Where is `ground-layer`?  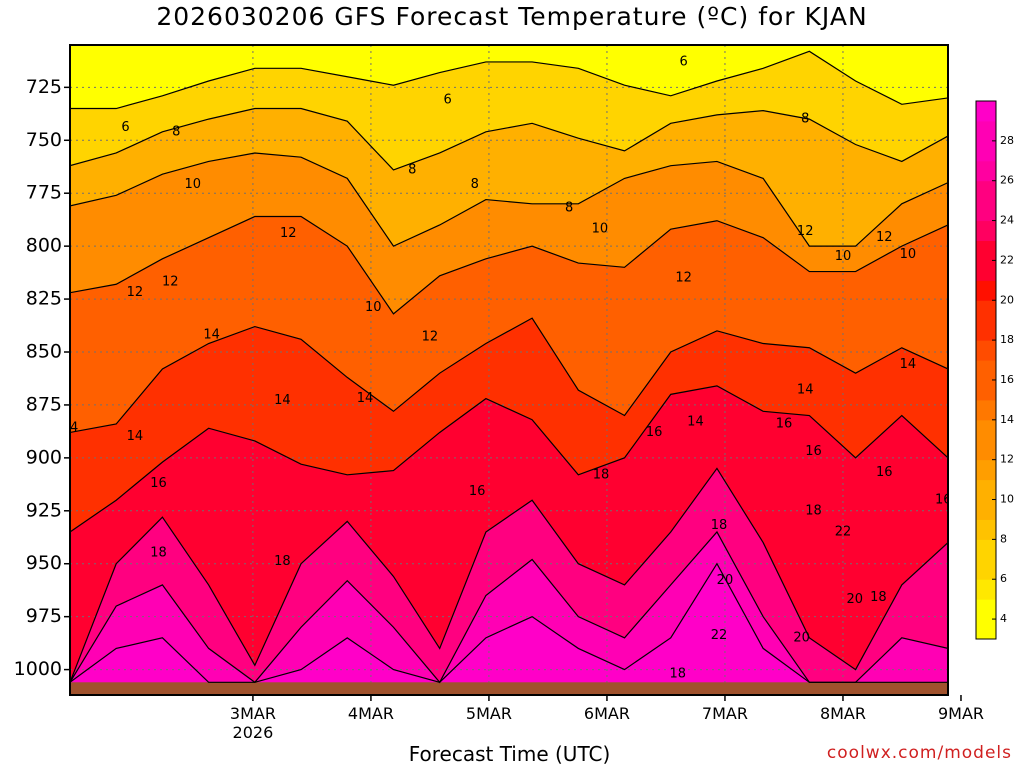 ground-layer is located at coordinates (509, 688).